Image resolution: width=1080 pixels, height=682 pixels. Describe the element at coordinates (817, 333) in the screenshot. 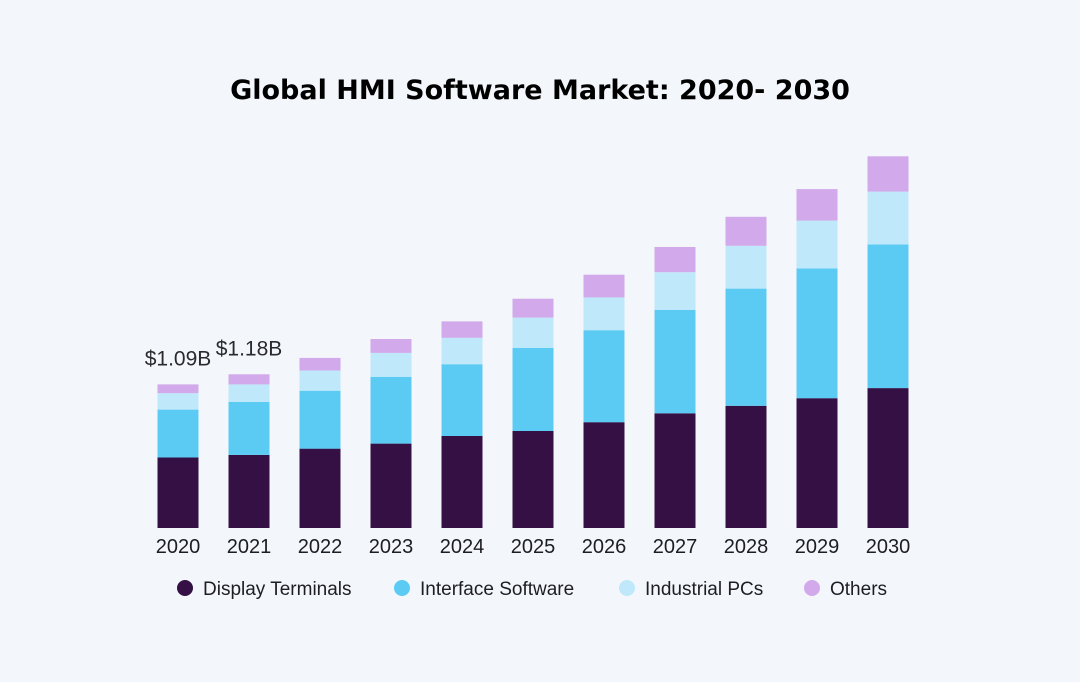

I see `bar-2029-interface-software` at that location.